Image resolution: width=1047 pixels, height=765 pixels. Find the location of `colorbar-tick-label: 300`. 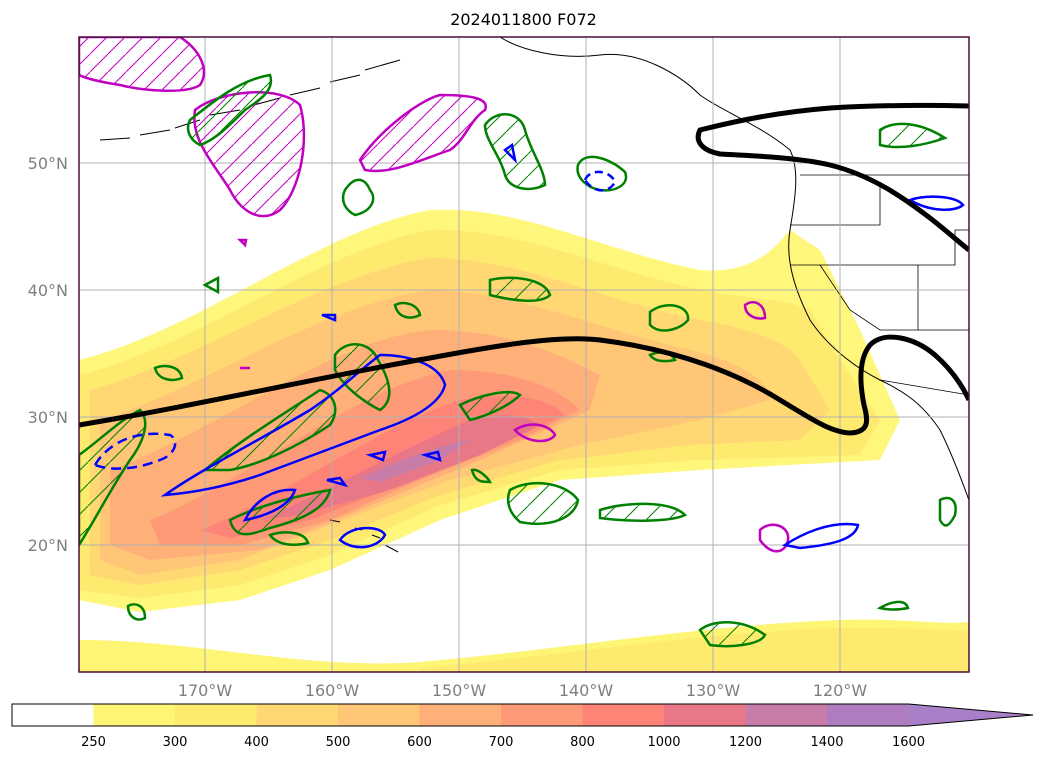

colorbar-tick-label: 300 is located at coordinates (175, 742).